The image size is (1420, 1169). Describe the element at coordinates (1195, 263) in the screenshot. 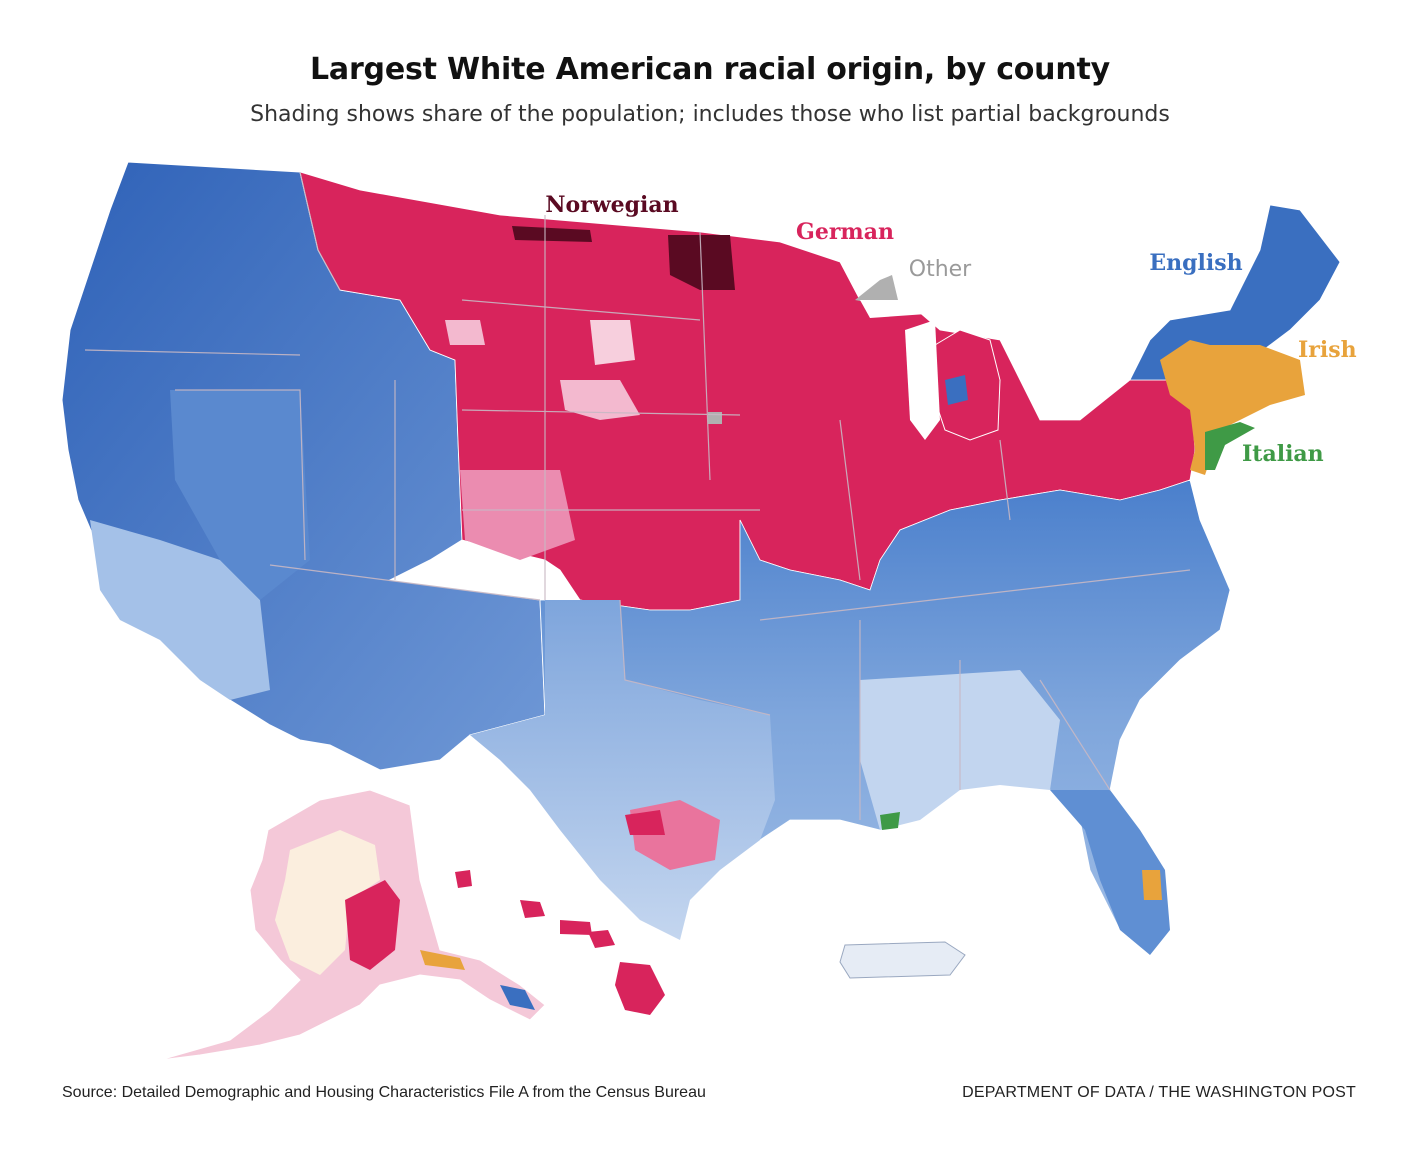

I see `label-english: English` at that location.